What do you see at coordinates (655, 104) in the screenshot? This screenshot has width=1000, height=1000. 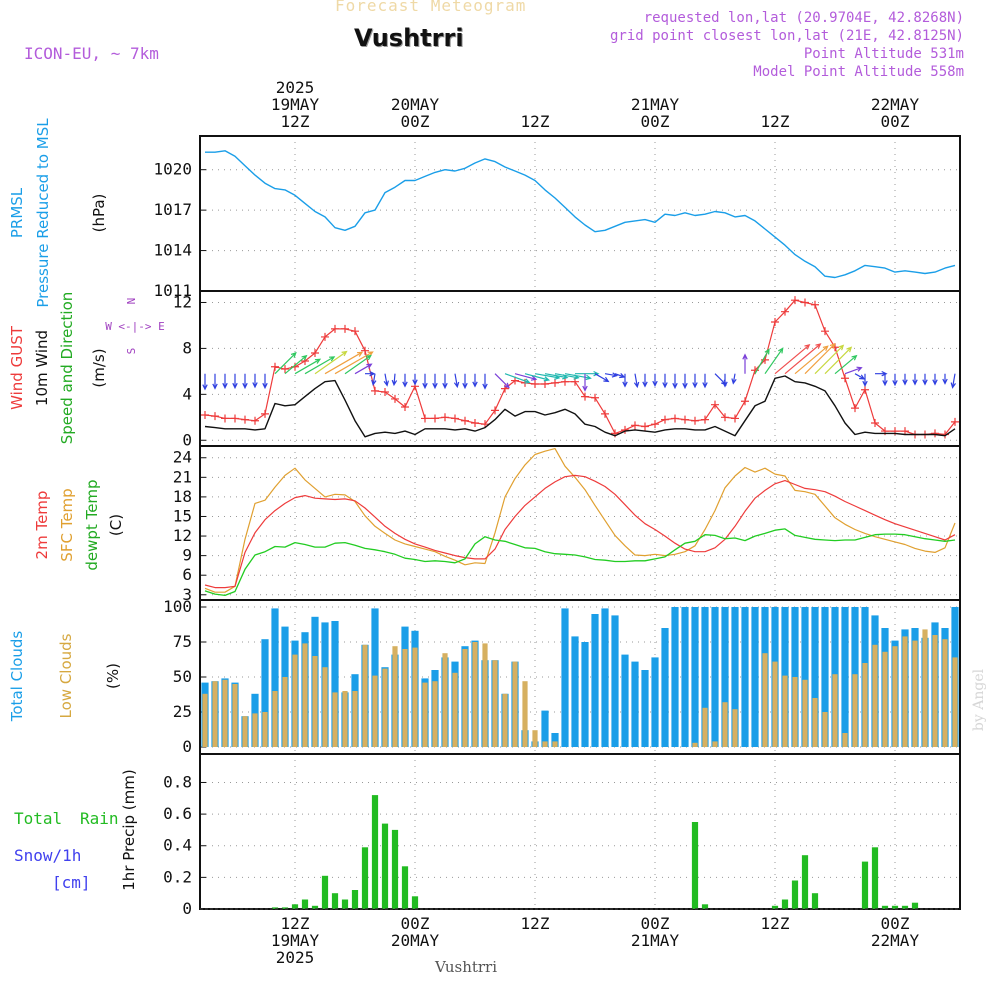 I see `time-label-top: 21MAY` at bounding box center [655, 104].